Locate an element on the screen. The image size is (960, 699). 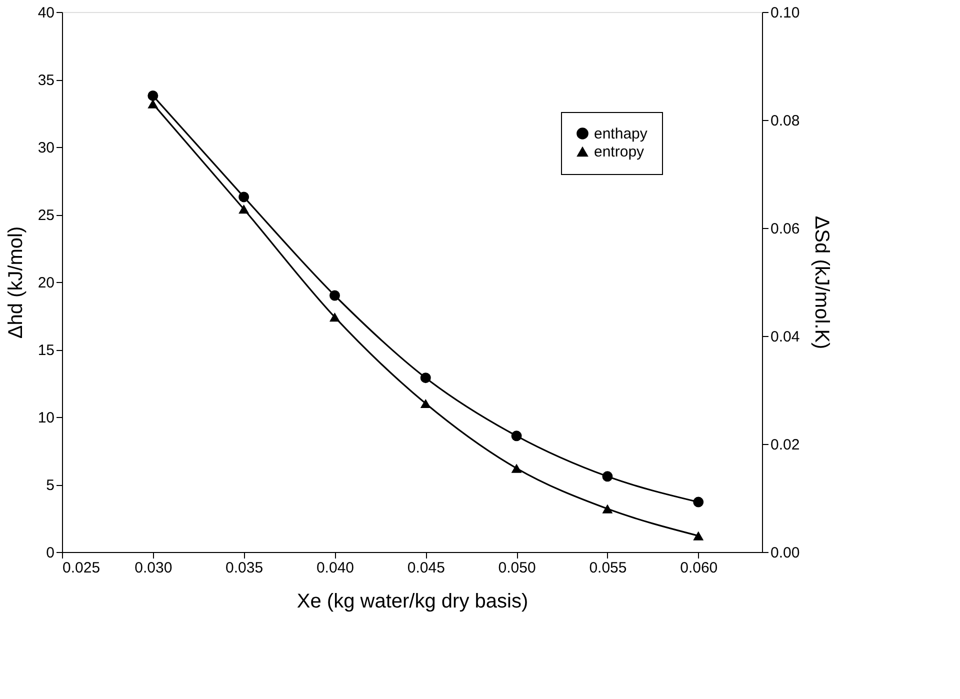
y-tick-label: 25 is located at coordinates (46, 215).